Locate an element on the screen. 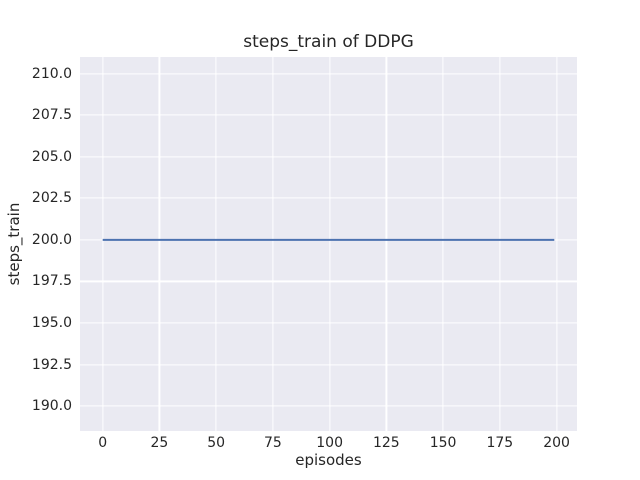 This screenshot has width=640, height=480. y-tick-label: 202.5 is located at coordinates (51, 198).